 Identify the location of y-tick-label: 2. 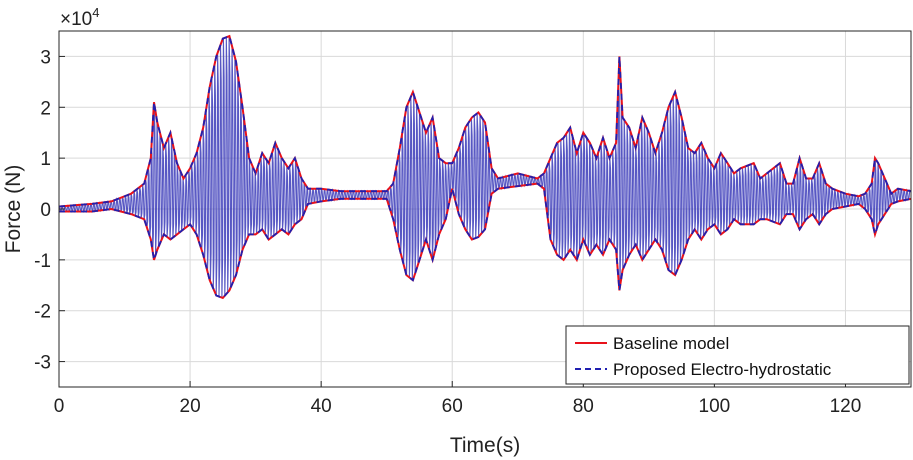
(45, 108).